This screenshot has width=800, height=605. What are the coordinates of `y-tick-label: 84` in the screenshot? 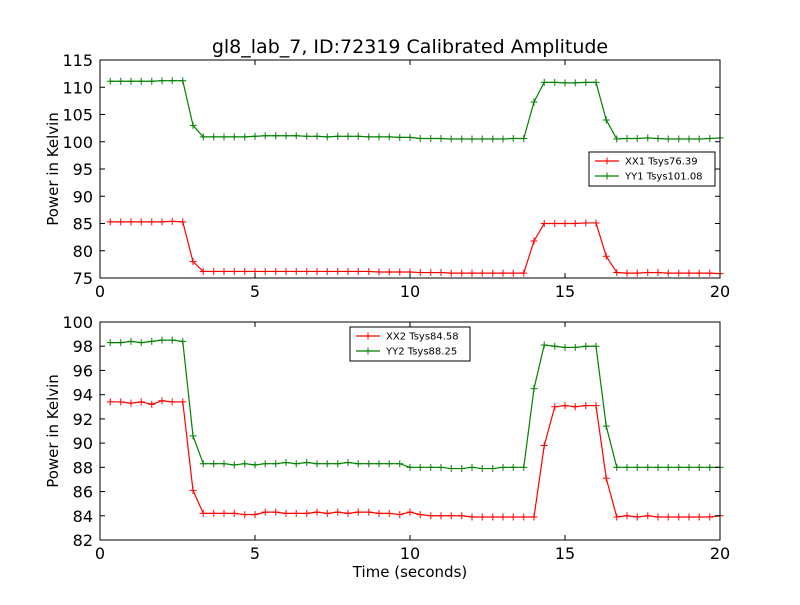 It's located at (83, 516).